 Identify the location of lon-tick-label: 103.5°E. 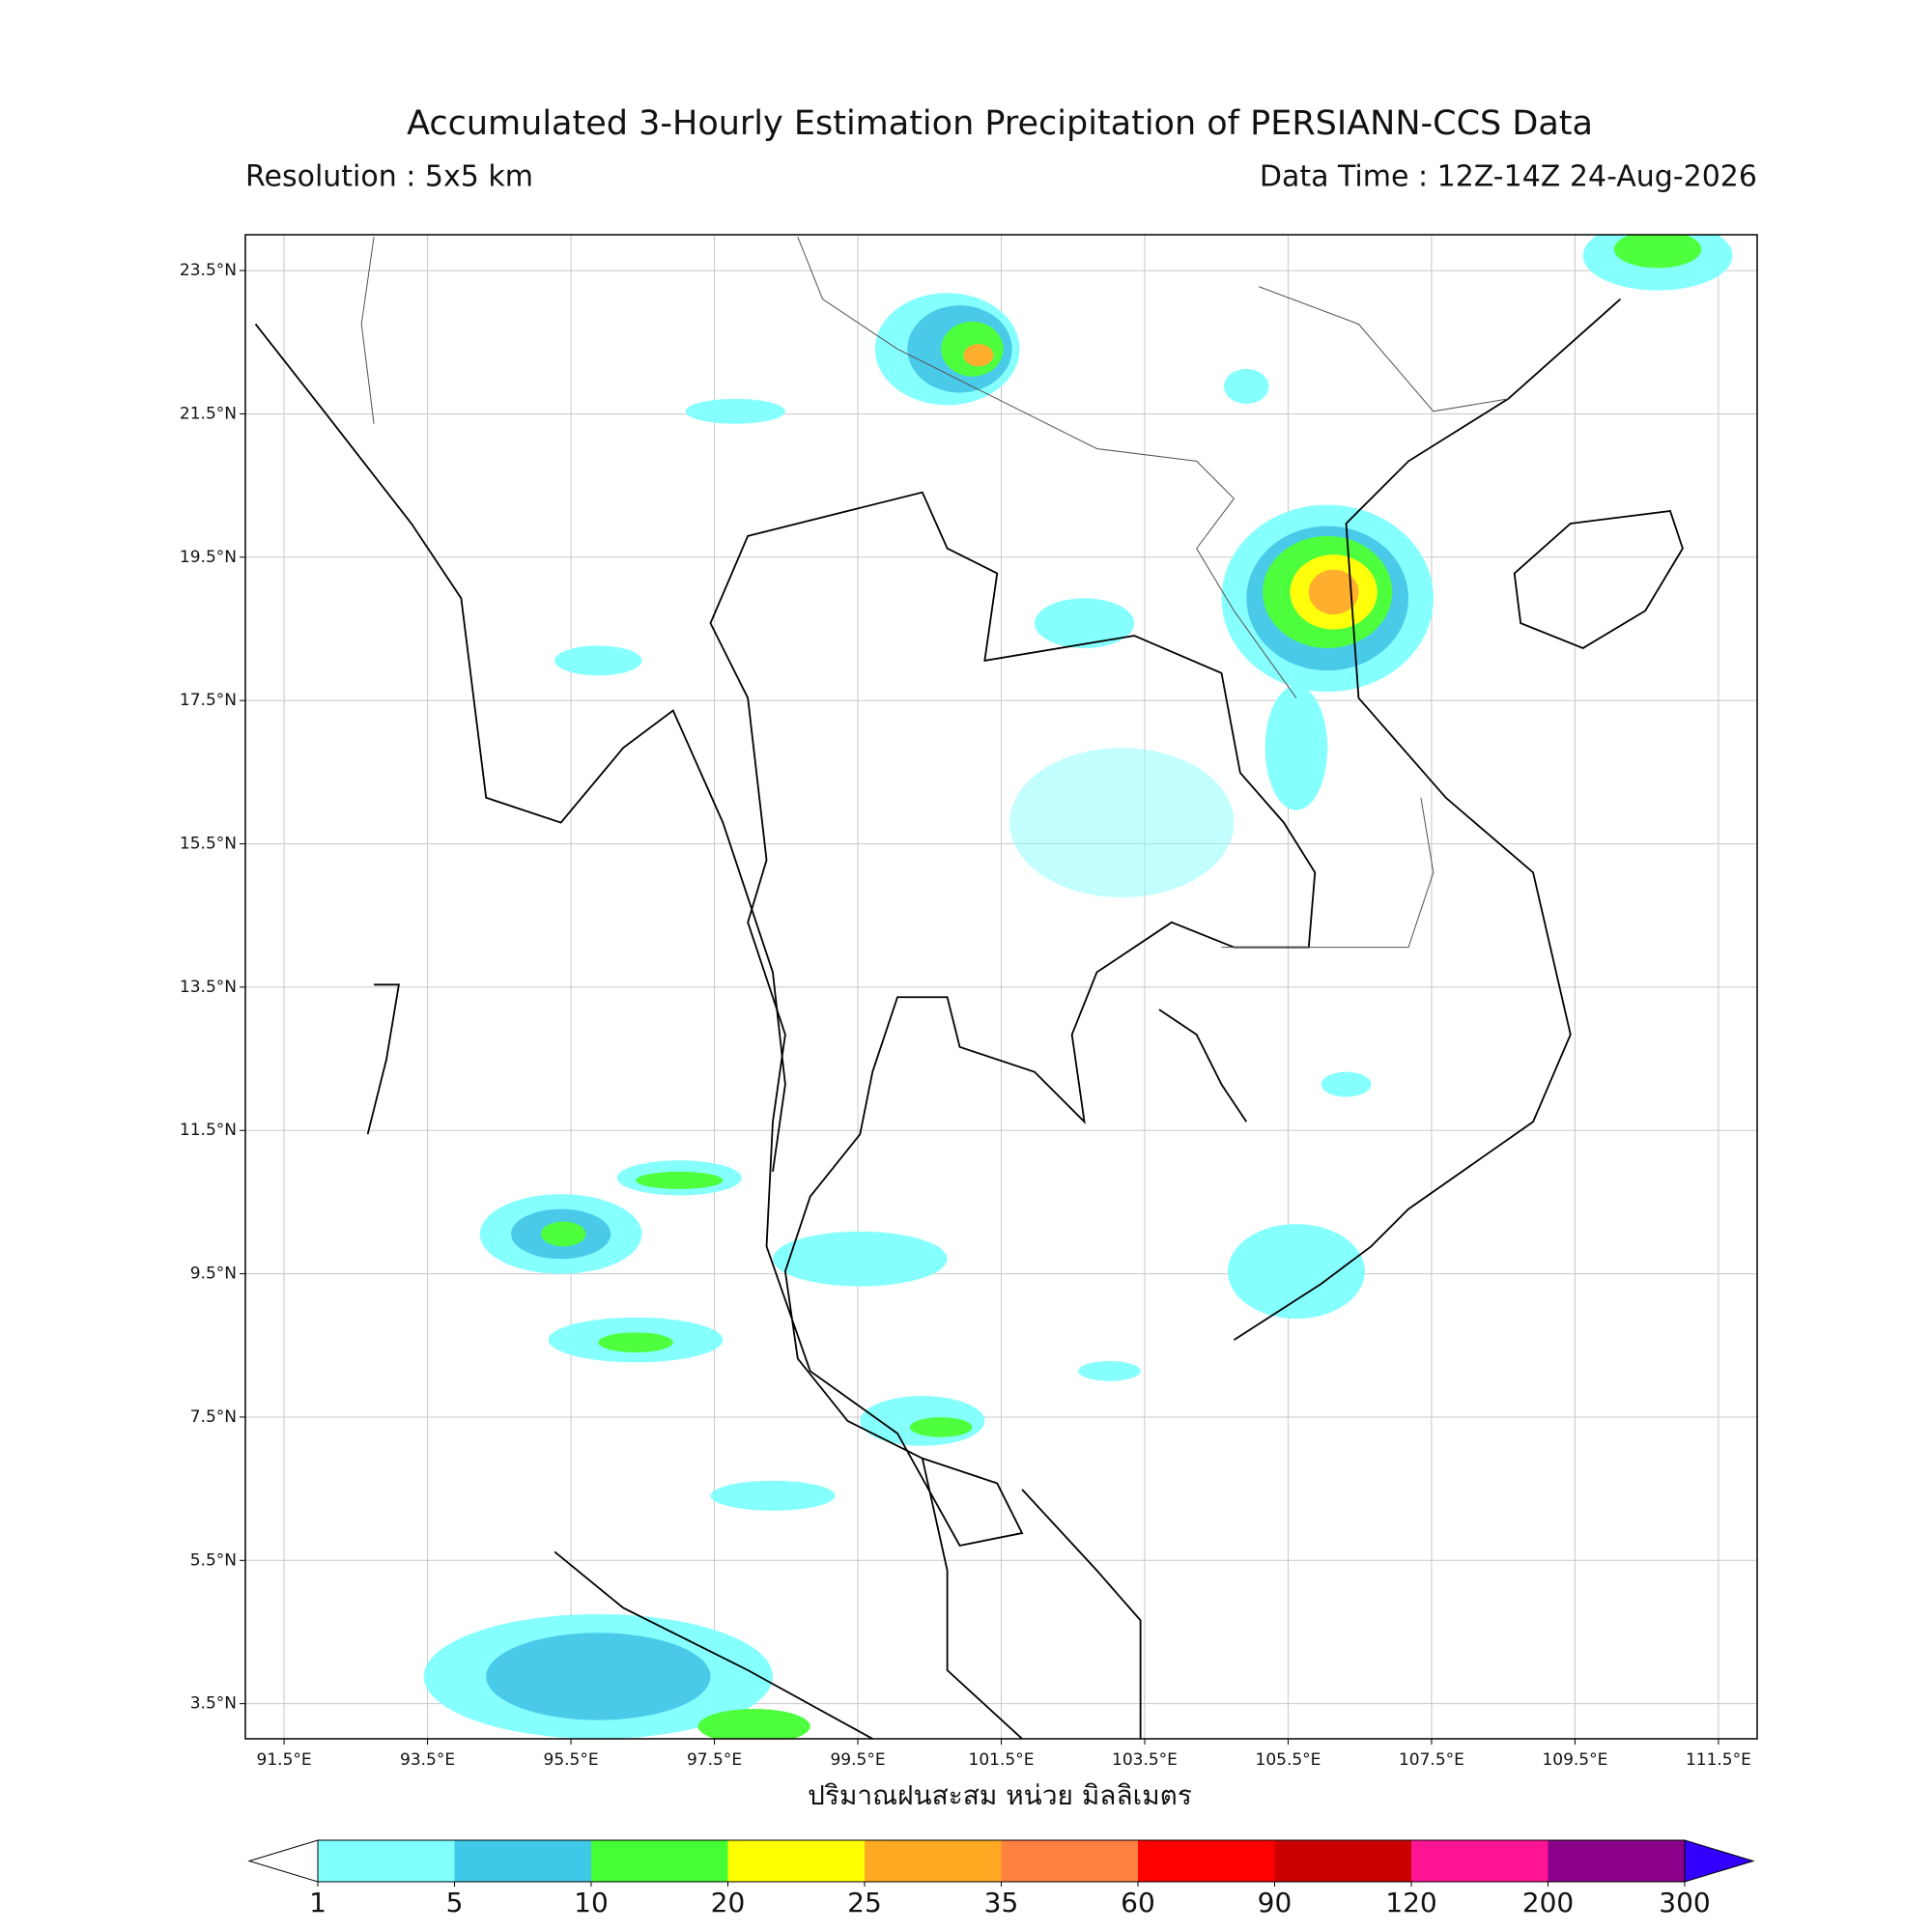
(1145, 1760).